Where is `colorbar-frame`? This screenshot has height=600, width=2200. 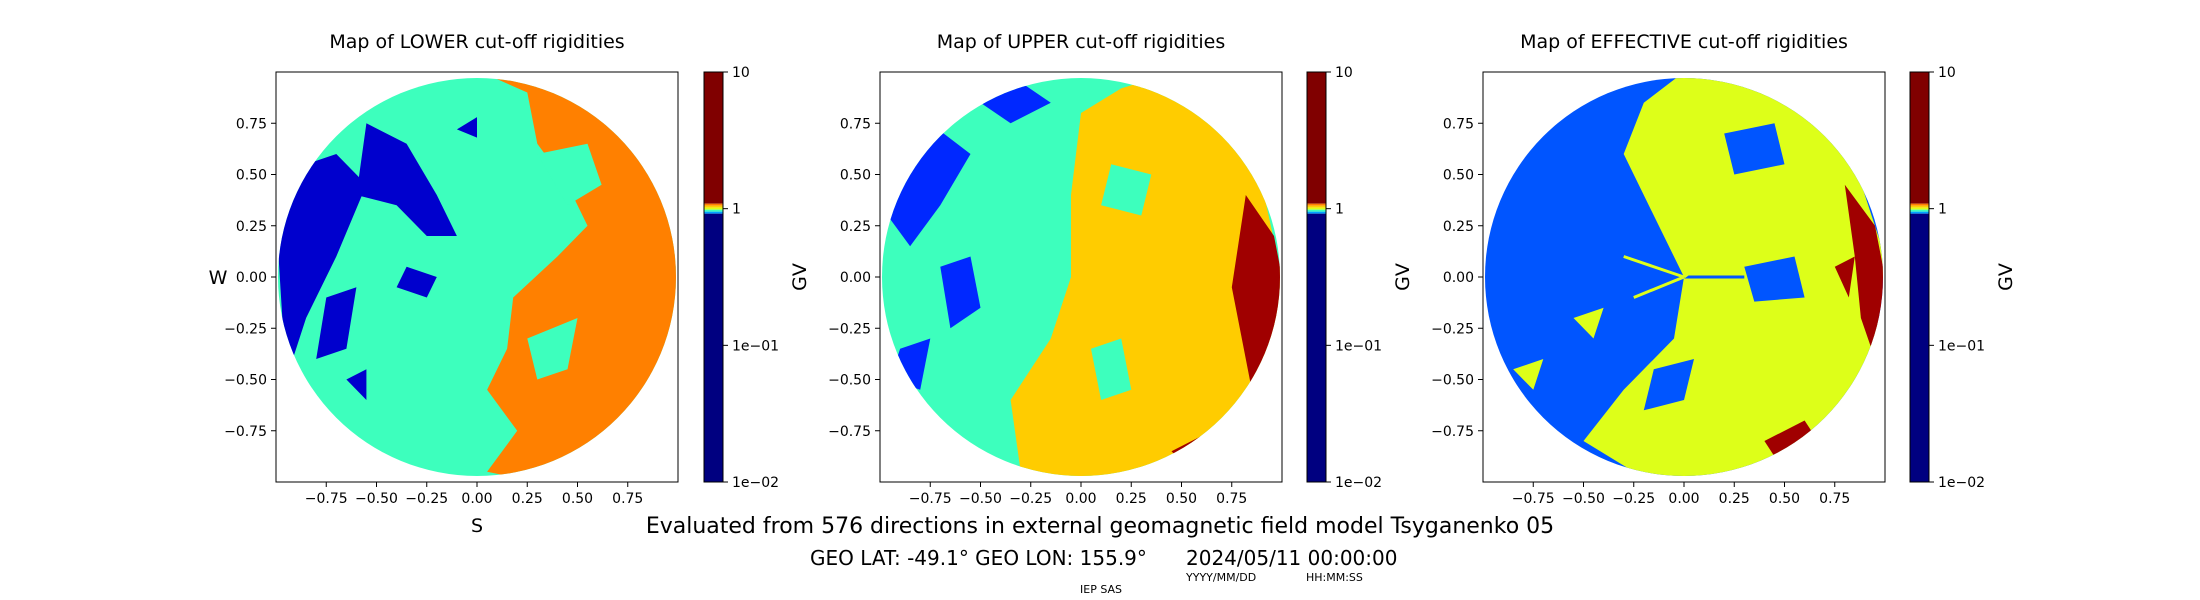 colorbar-frame is located at coordinates (1919, 277).